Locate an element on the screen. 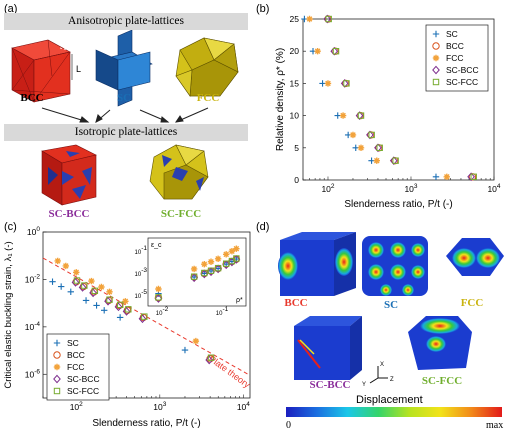  sc-fcc-displacement-image is located at coordinates (440, 343).